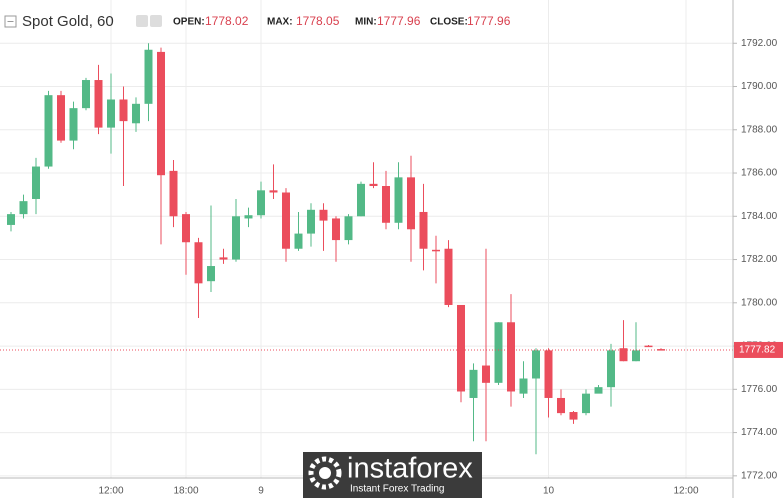 The width and height of the screenshot is (783, 498). I want to click on collapse-icon, so click(10, 21).